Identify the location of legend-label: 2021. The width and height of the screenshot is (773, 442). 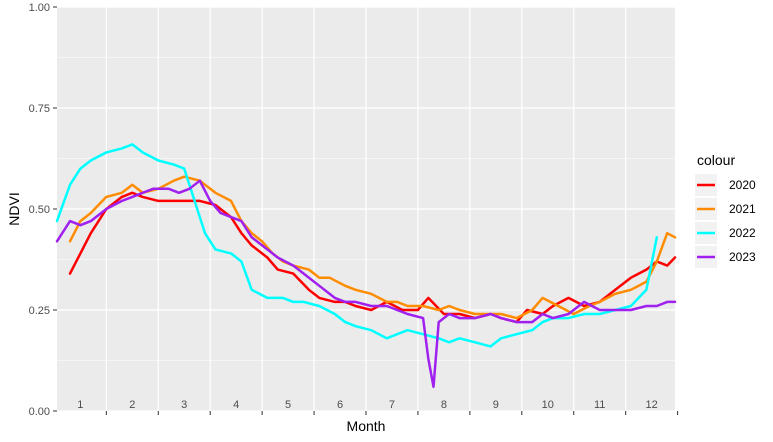
(742, 209).